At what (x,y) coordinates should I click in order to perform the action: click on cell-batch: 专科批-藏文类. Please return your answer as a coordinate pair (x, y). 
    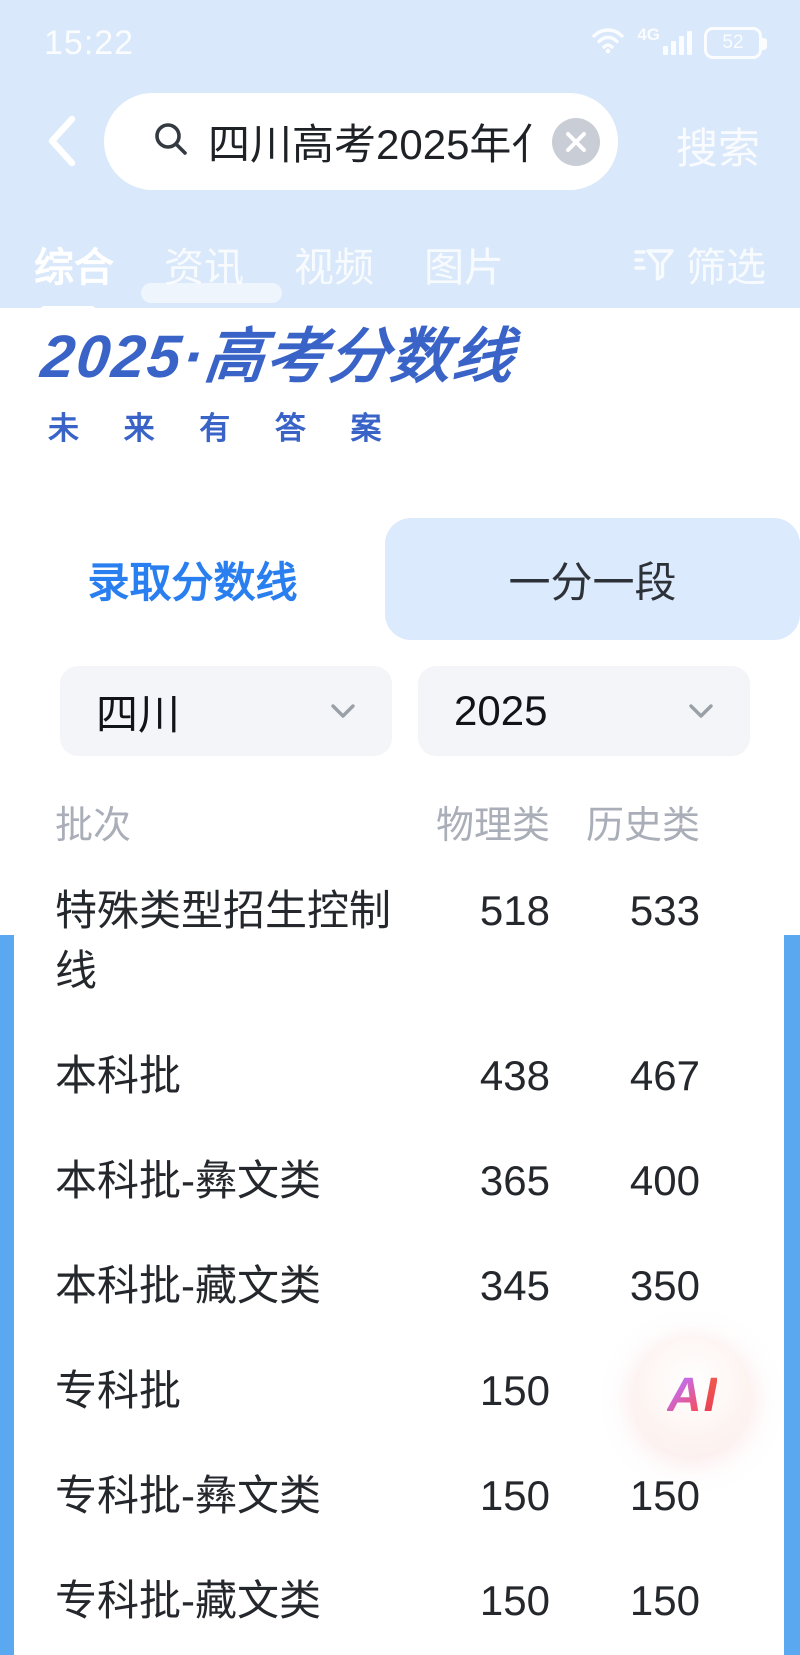
    Looking at the image, I should click on (188, 1600).